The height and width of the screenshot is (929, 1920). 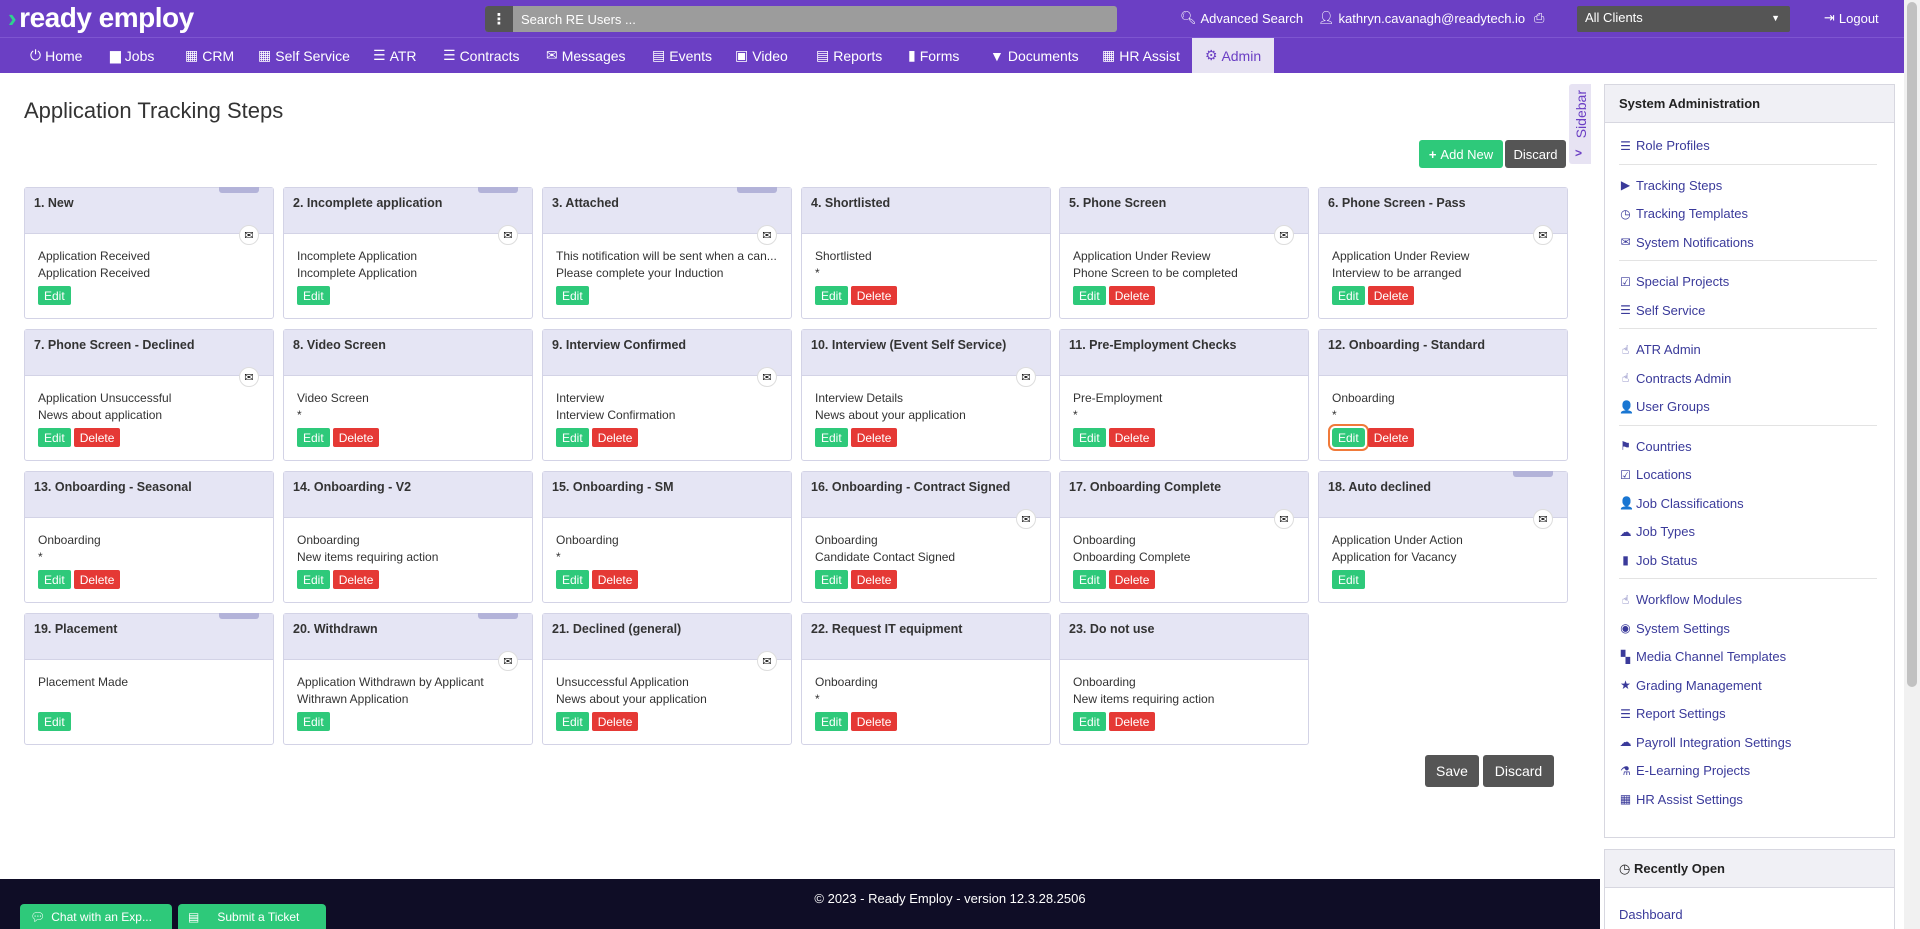 I want to click on admin-link-contracts-admin: ☝ Contracts Admin, so click(x=1675, y=378).